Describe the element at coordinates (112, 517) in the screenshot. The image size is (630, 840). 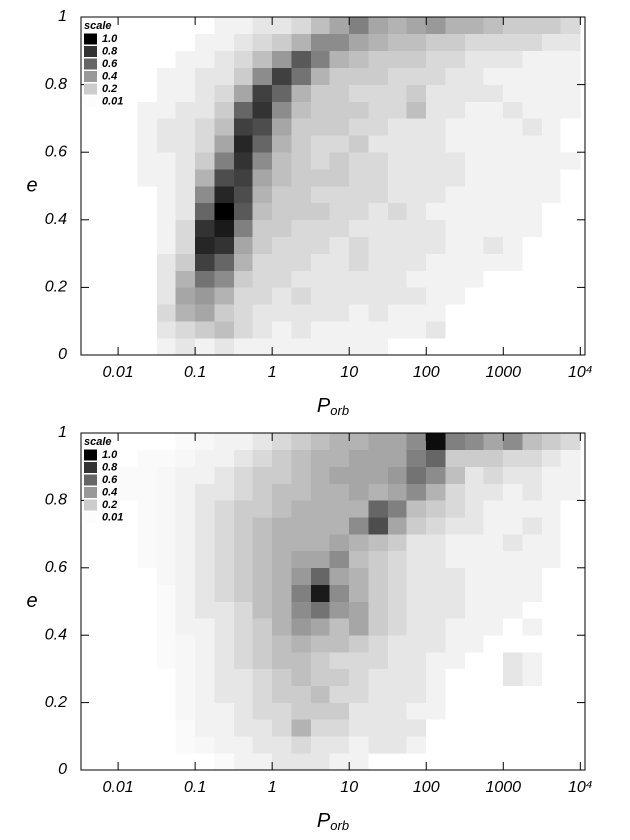
I see `legend-label: 0.01` at that location.